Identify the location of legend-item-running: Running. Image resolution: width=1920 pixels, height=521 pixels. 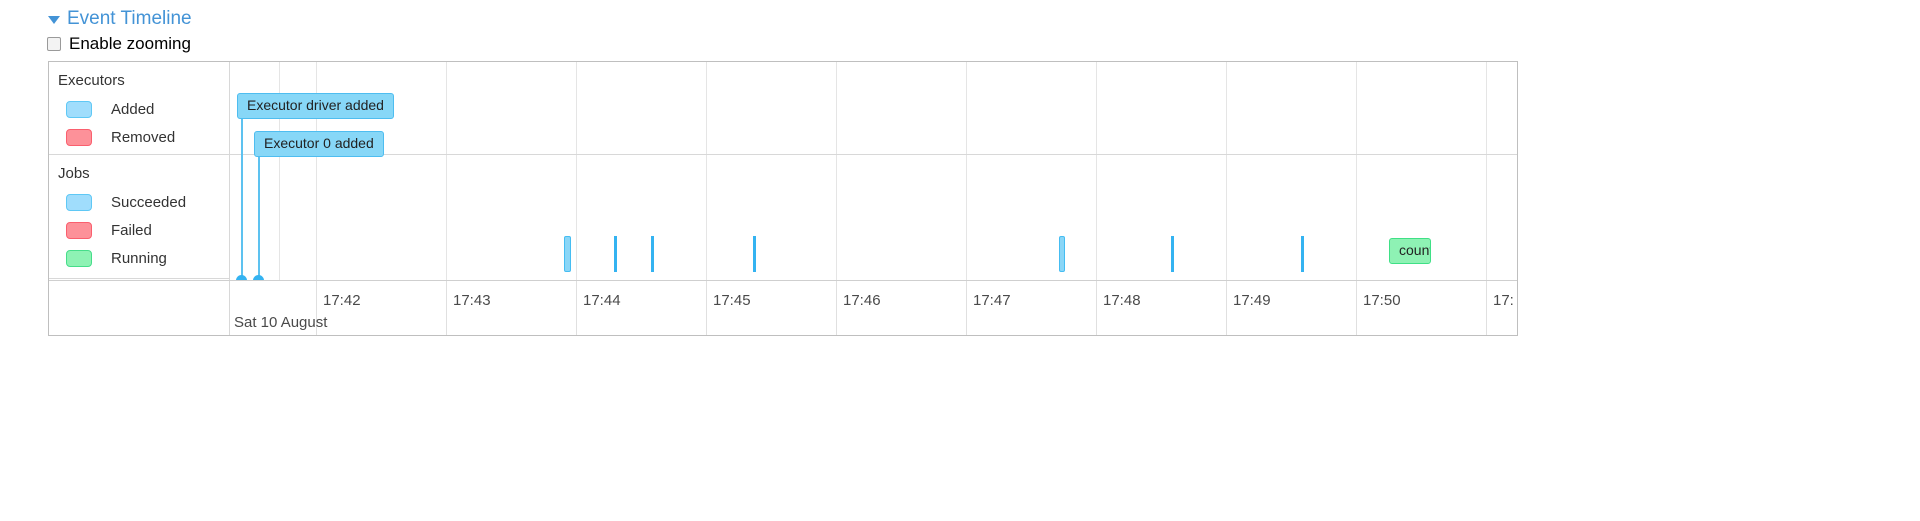
(143, 258).